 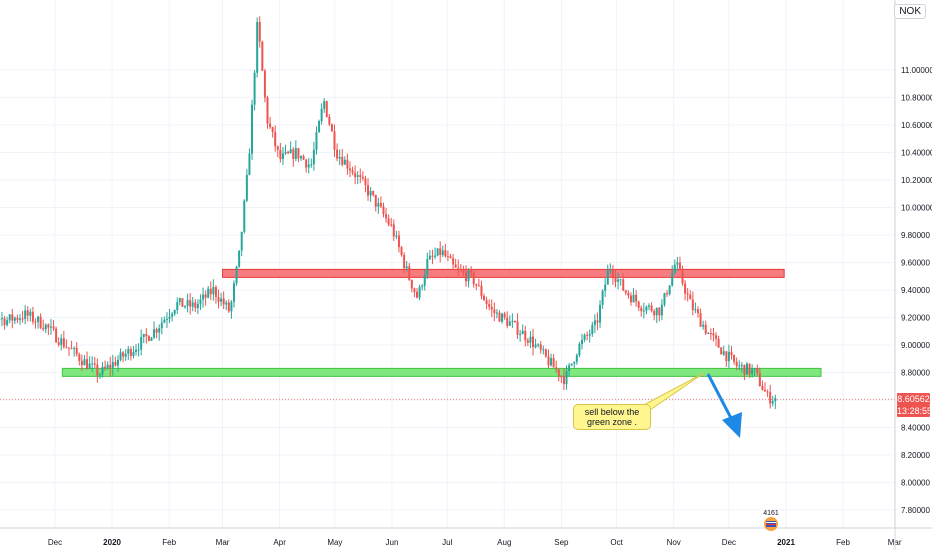 I want to click on x-tick-label: Oct, so click(x=616, y=542).